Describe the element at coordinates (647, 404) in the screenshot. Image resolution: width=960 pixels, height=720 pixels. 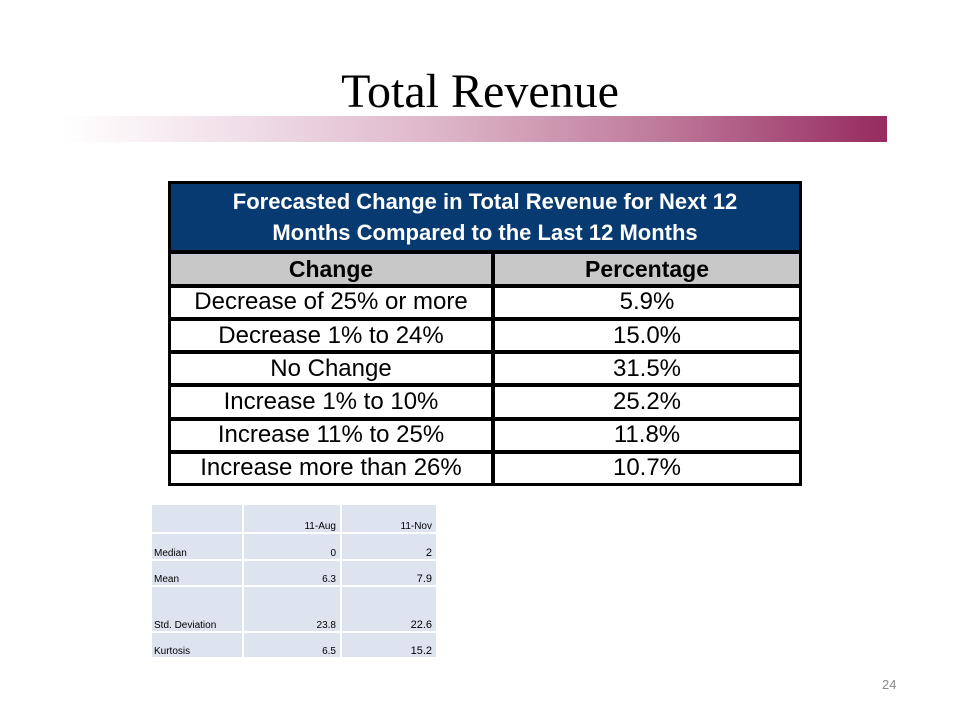
I see `percentage-cell: 25.2%` at that location.